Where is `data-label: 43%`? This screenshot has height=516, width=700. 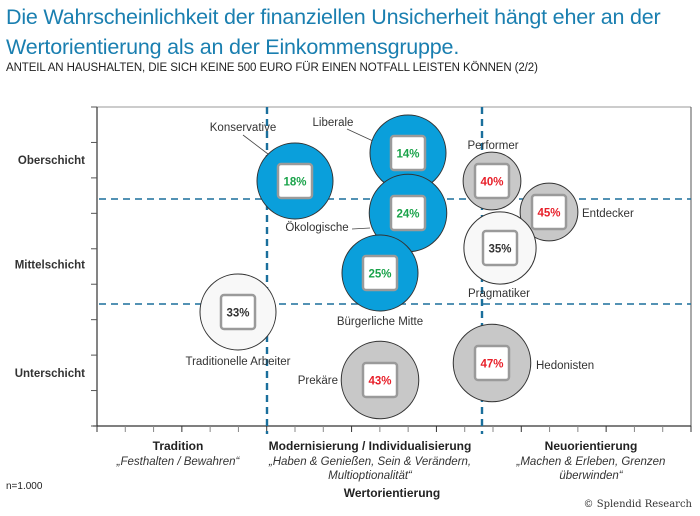 data-label: 43% is located at coordinates (379, 382).